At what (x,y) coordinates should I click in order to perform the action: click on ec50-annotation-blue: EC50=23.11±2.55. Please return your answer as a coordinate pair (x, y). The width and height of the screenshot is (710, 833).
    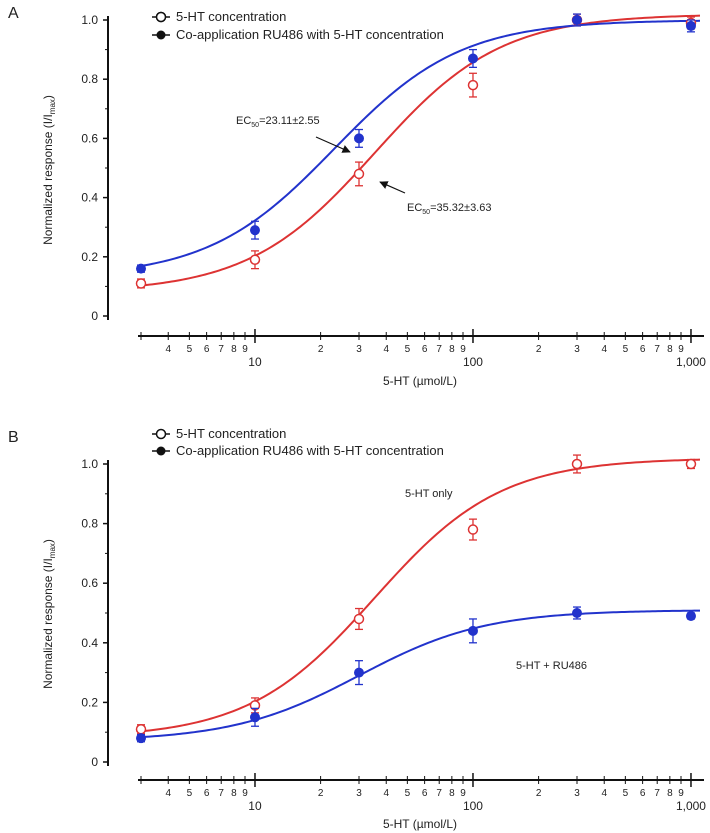
    Looking at the image, I should click on (278, 122).